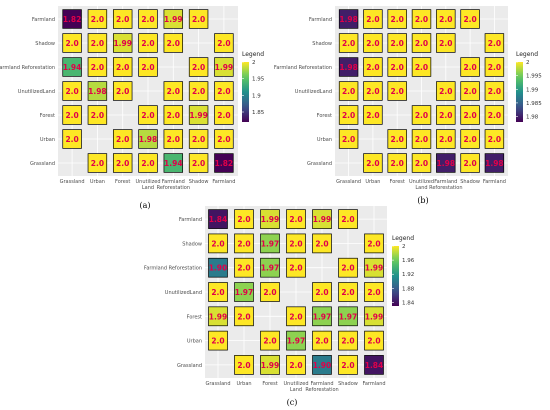 The image size is (550, 410). What do you see at coordinates (97, 91) in the screenshot?
I see `cell-value-label: 1.98` at bounding box center [97, 91].